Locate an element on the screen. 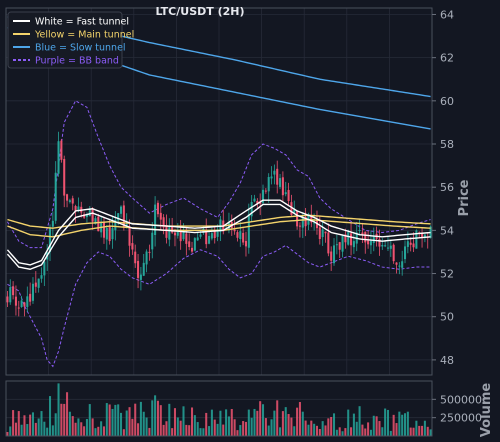 The height and width of the screenshot is (442, 500). volume-tick-label: 250000 is located at coordinates (461, 418).